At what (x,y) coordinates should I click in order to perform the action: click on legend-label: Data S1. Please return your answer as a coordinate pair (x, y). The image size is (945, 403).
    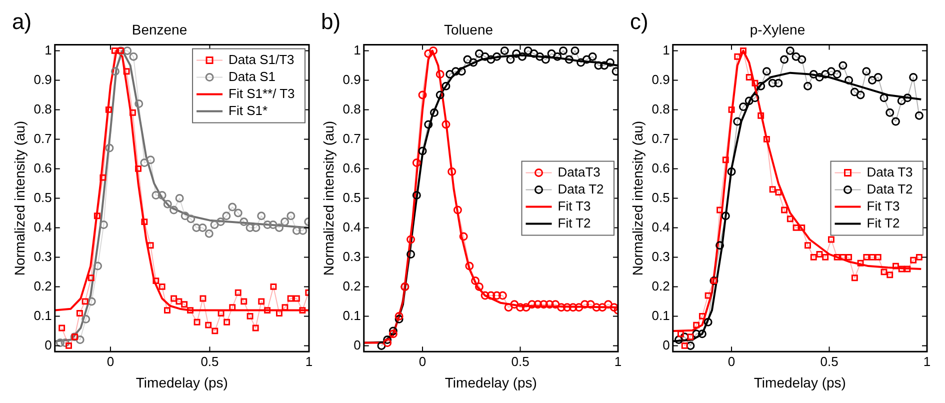
    Looking at the image, I should click on (252, 76).